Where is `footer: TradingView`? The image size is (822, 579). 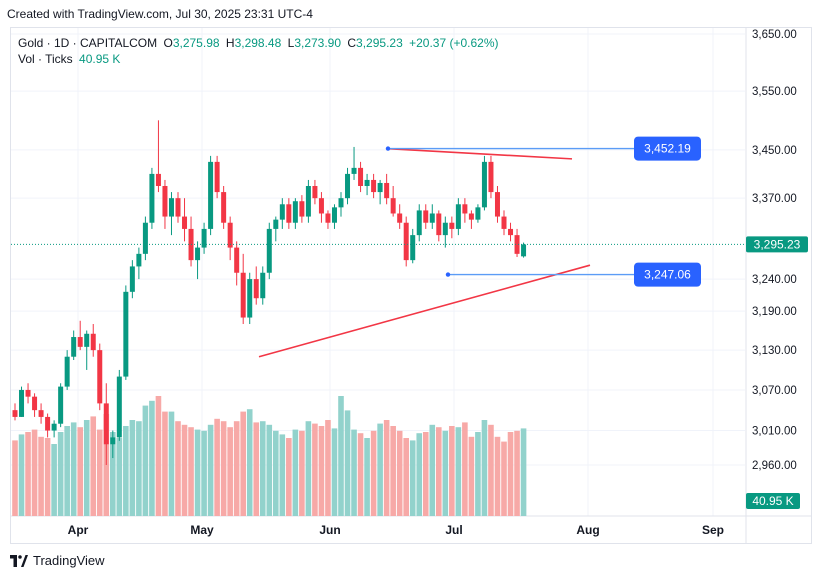
footer: TradingView is located at coordinates (57, 560).